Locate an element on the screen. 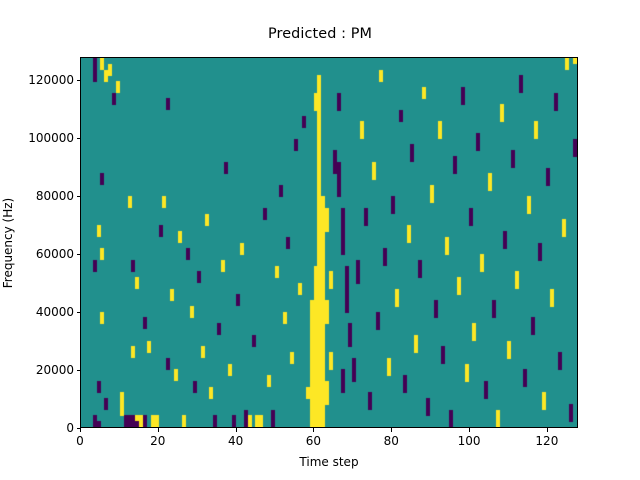  y-tick-label: 20000 is located at coordinates (54, 370).